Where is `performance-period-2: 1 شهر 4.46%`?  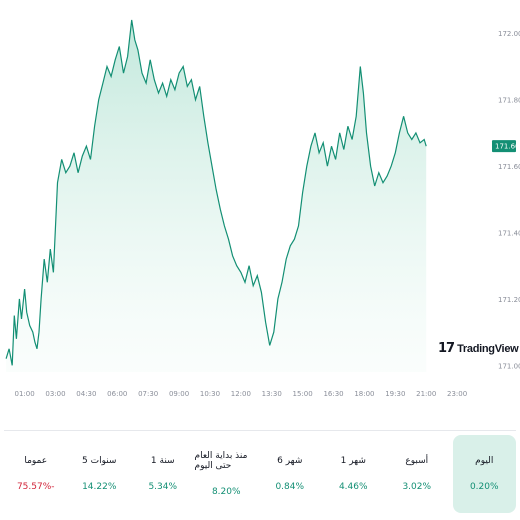
performance-period-2: 1 شهر 4.46% is located at coordinates (354, 474).